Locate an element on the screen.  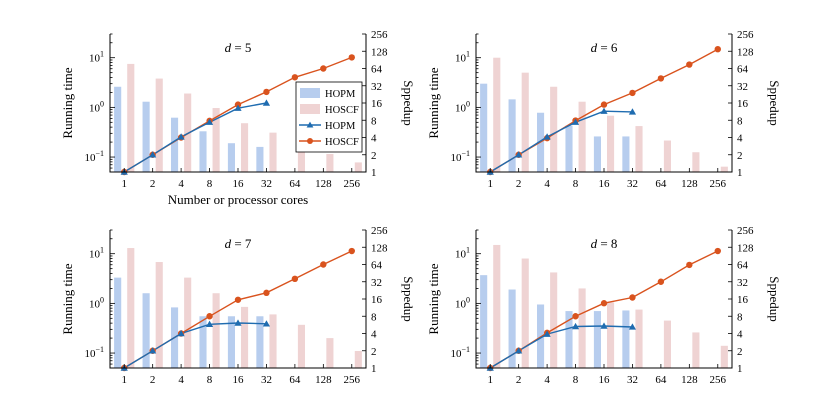
left-tick-label: 10⁻¹ is located at coordinates (460, 352).